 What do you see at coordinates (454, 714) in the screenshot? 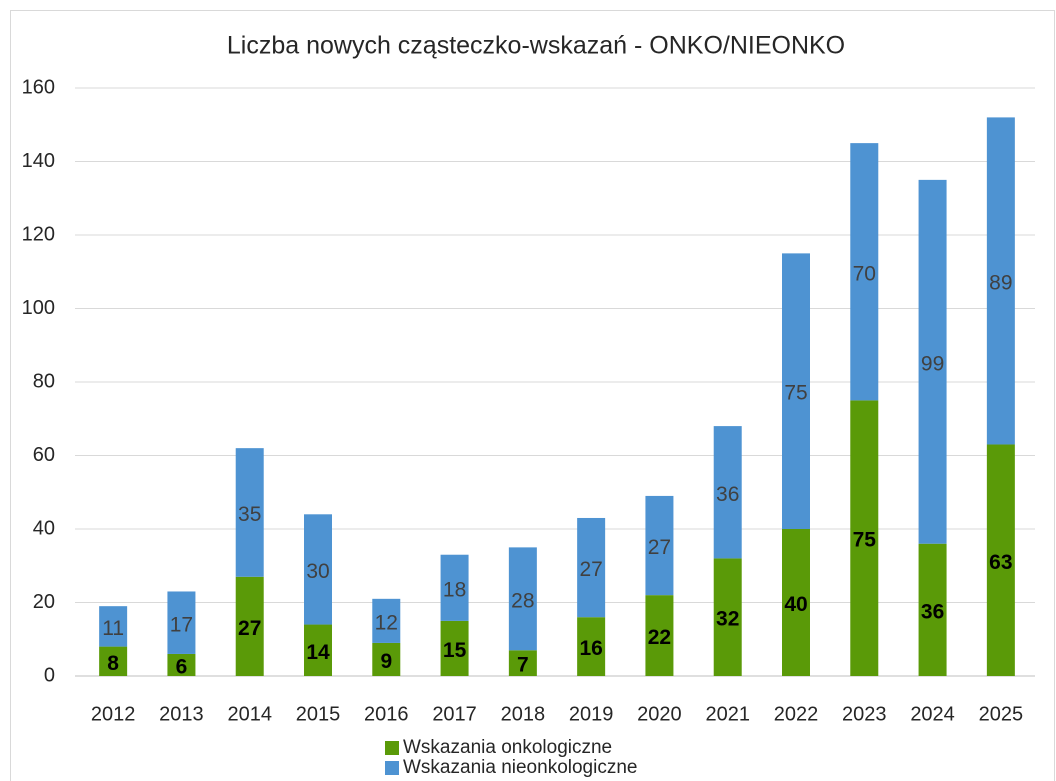
I see `x-tick-label: 2017` at bounding box center [454, 714].